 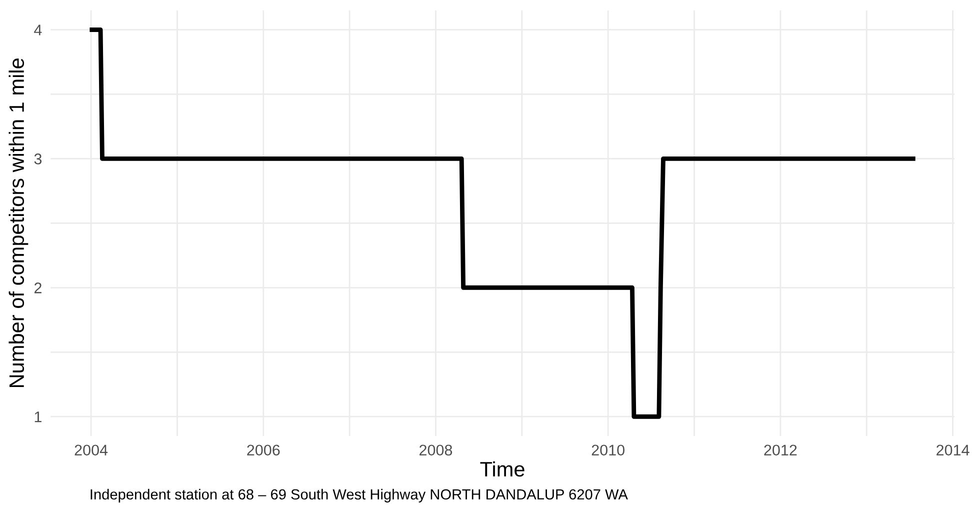 I want to click on x-tick-label: 2014, so click(x=953, y=450).